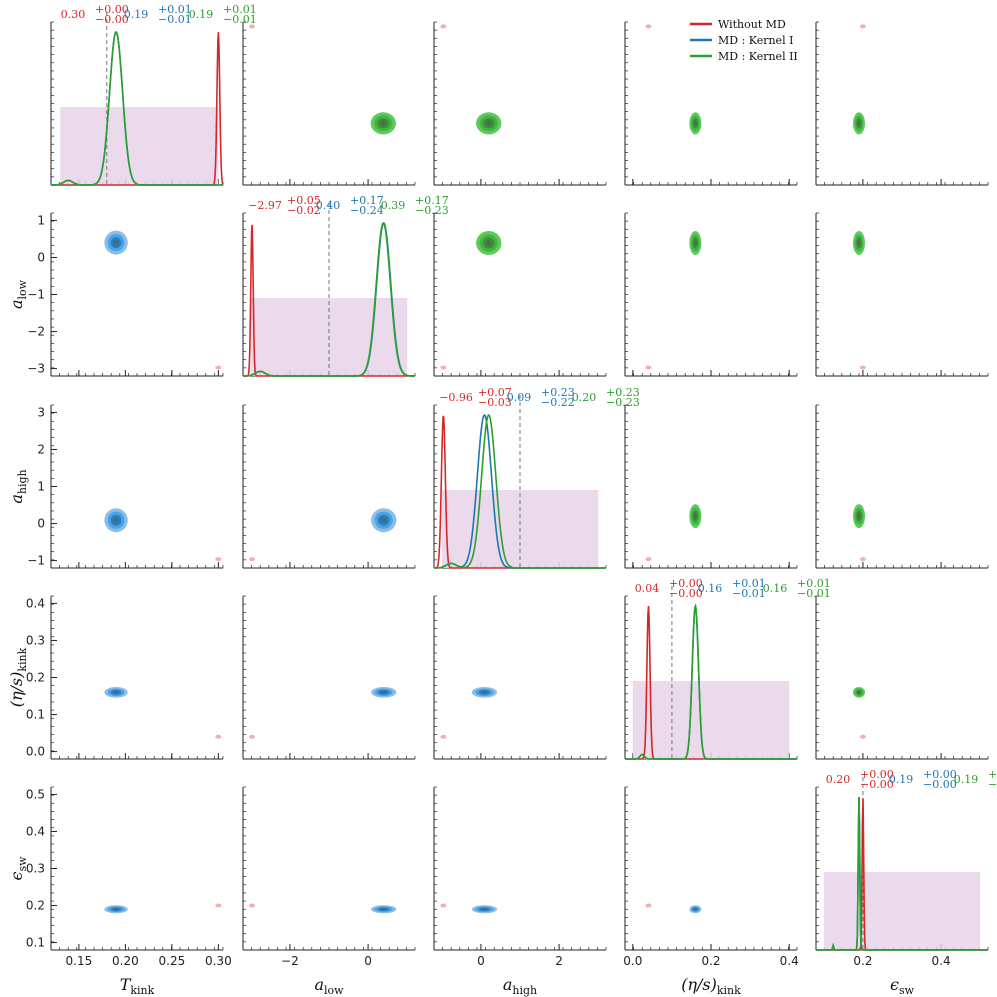  What do you see at coordinates (775, 588) in the screenshot?
I see `diag-stat-2: 0.16` at bounding box center [775, 588].